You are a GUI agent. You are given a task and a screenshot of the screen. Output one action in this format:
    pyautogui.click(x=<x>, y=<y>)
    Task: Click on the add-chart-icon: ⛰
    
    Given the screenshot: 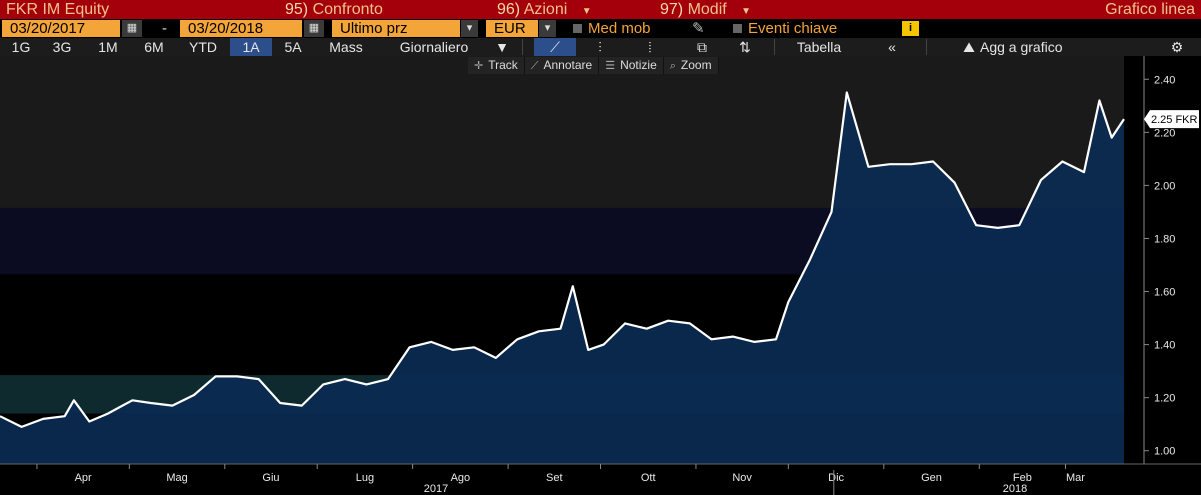 What is the action you would take?
    pyautogui.click(x=969, y=47)
    